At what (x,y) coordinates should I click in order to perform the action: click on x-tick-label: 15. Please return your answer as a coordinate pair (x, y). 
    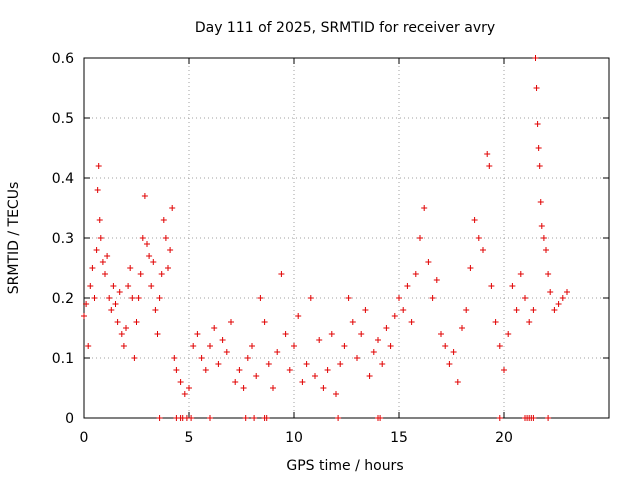
    Looking at the image, I should click on (399, 438).